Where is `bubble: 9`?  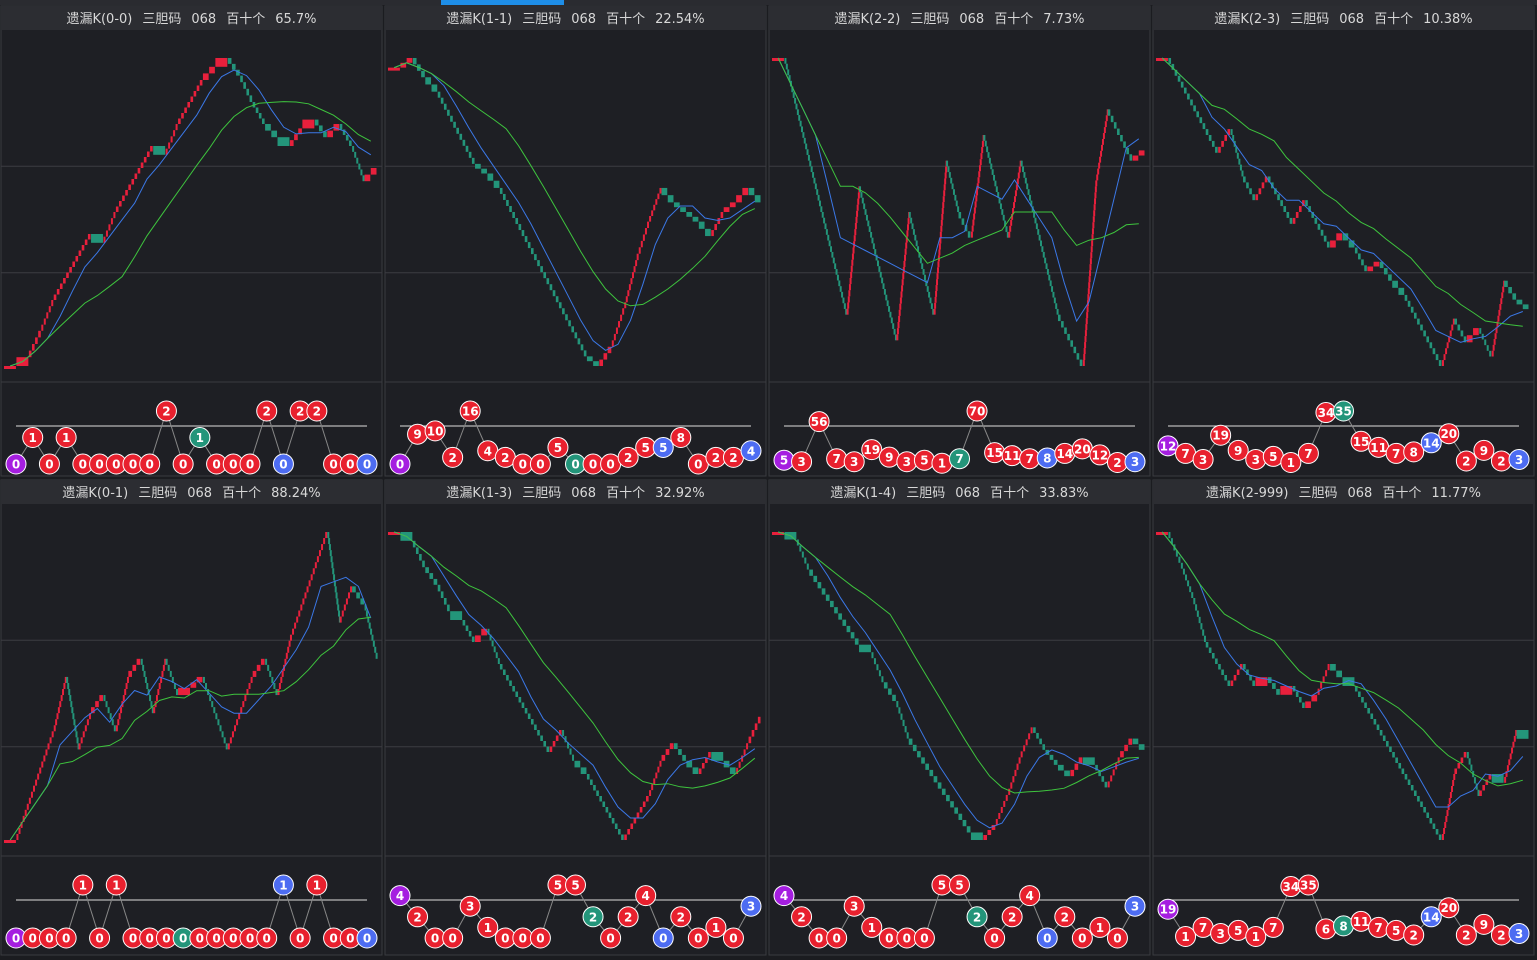
bubble: 9 is located at coordinates (1484, 924).